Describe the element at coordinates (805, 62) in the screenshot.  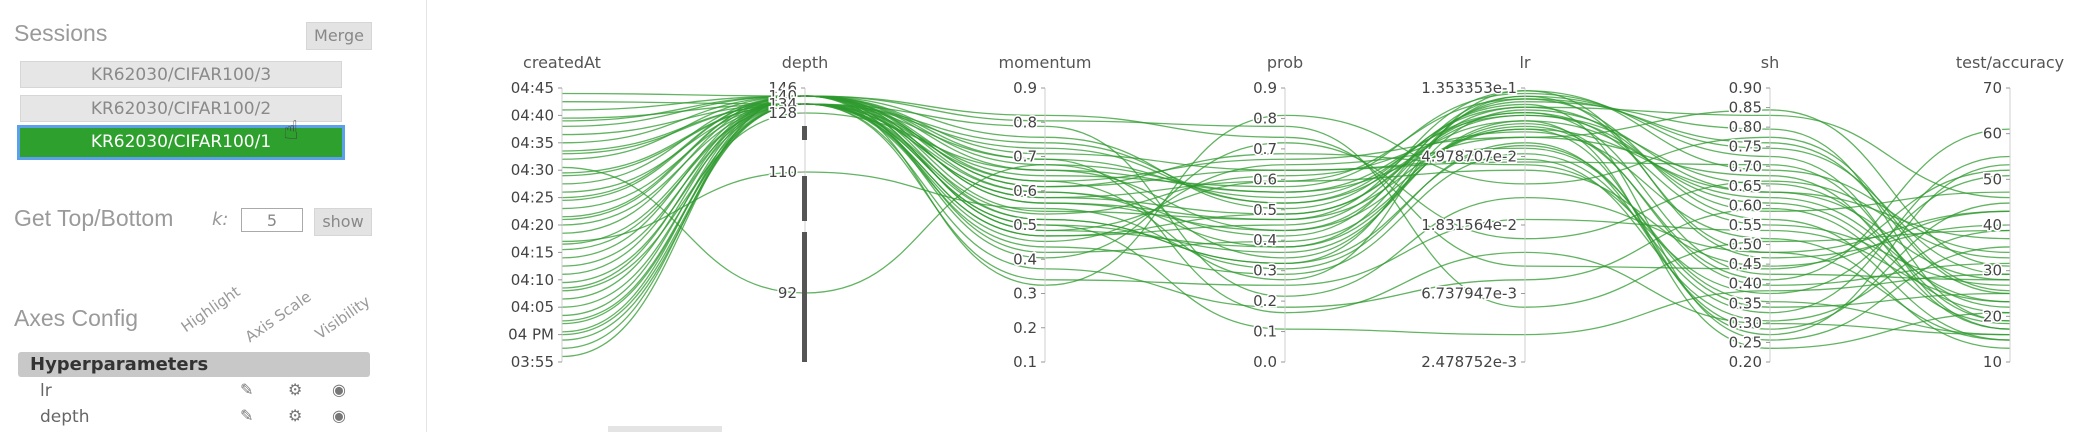
I see `axis-title-1: depth` at that location.